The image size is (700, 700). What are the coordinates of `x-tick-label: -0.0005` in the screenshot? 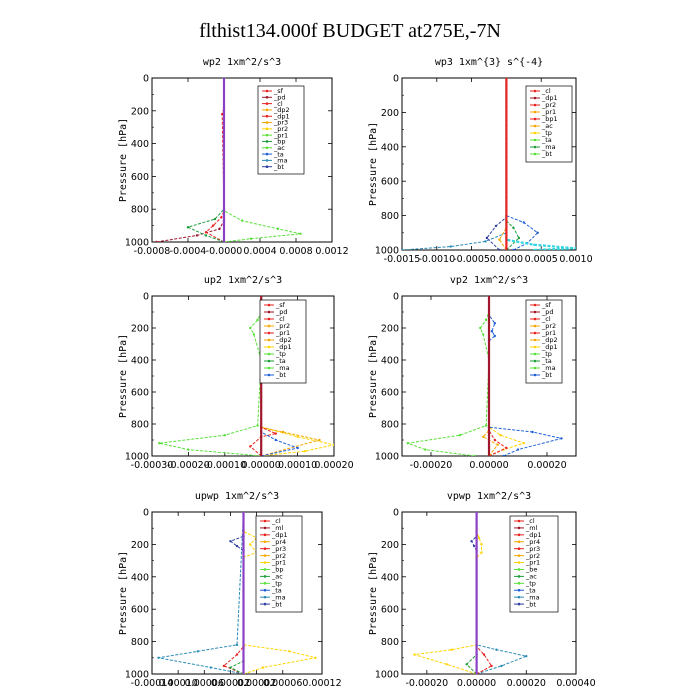 It's located at (471, 259).